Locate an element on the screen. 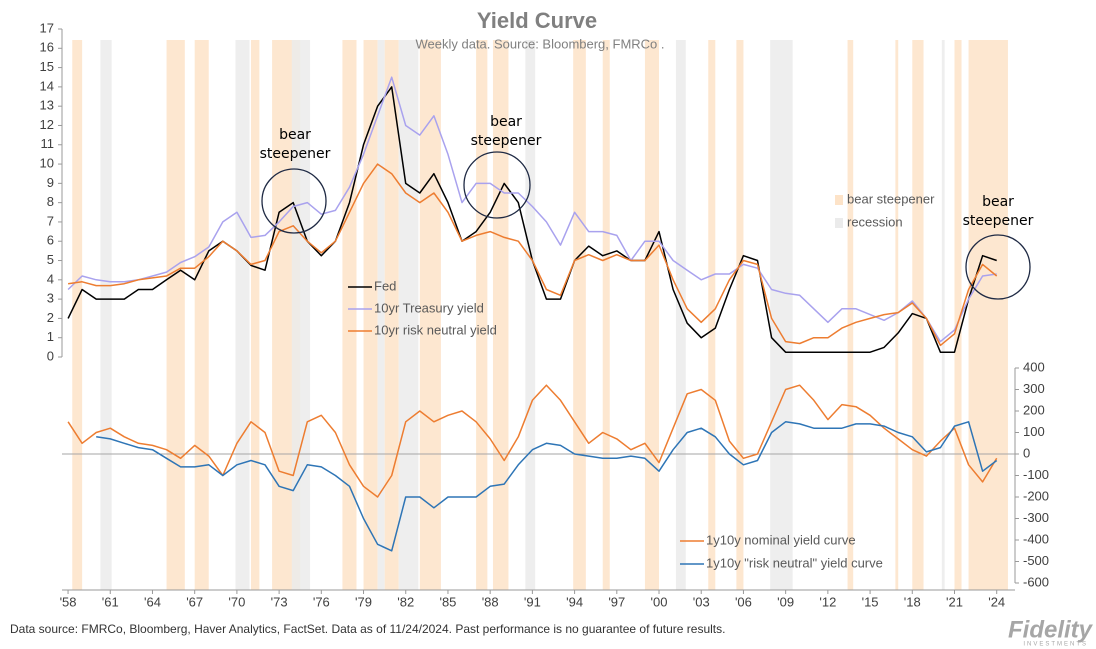 The height and width of the screenshot is (649, 1096). x-tick-label: '06 is located at coordinates (743, 601).